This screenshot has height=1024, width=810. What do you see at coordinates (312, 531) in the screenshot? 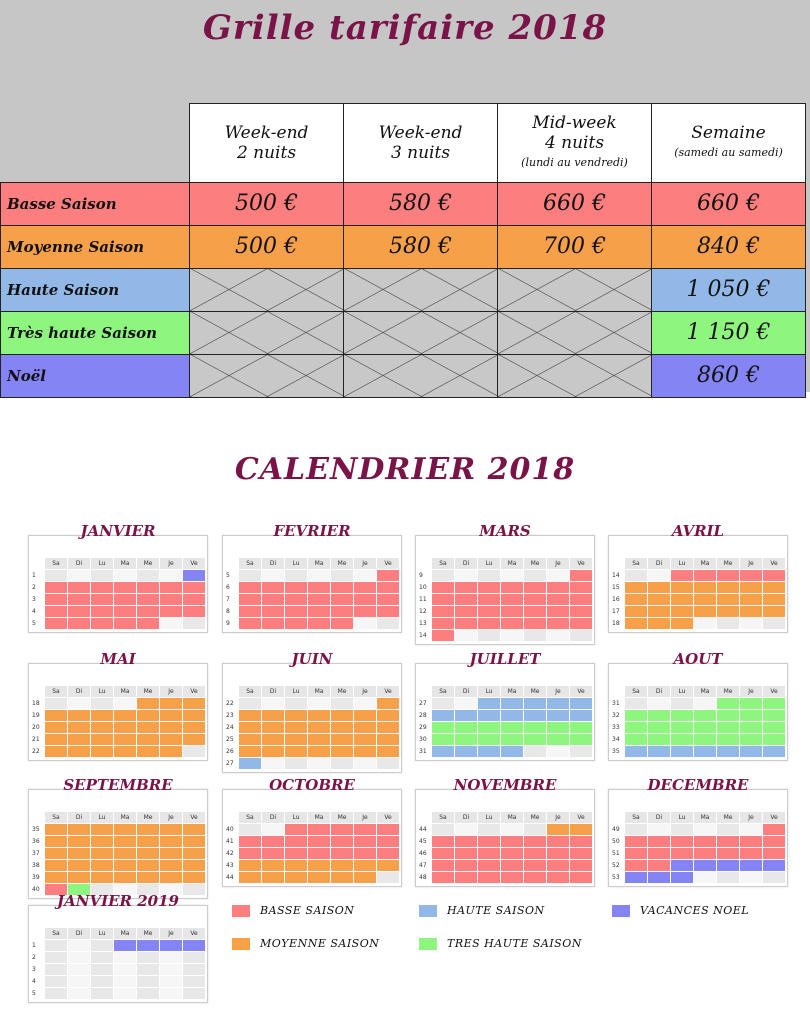
I see `month-name: FEVRIER` at bounding box center [312, 531].